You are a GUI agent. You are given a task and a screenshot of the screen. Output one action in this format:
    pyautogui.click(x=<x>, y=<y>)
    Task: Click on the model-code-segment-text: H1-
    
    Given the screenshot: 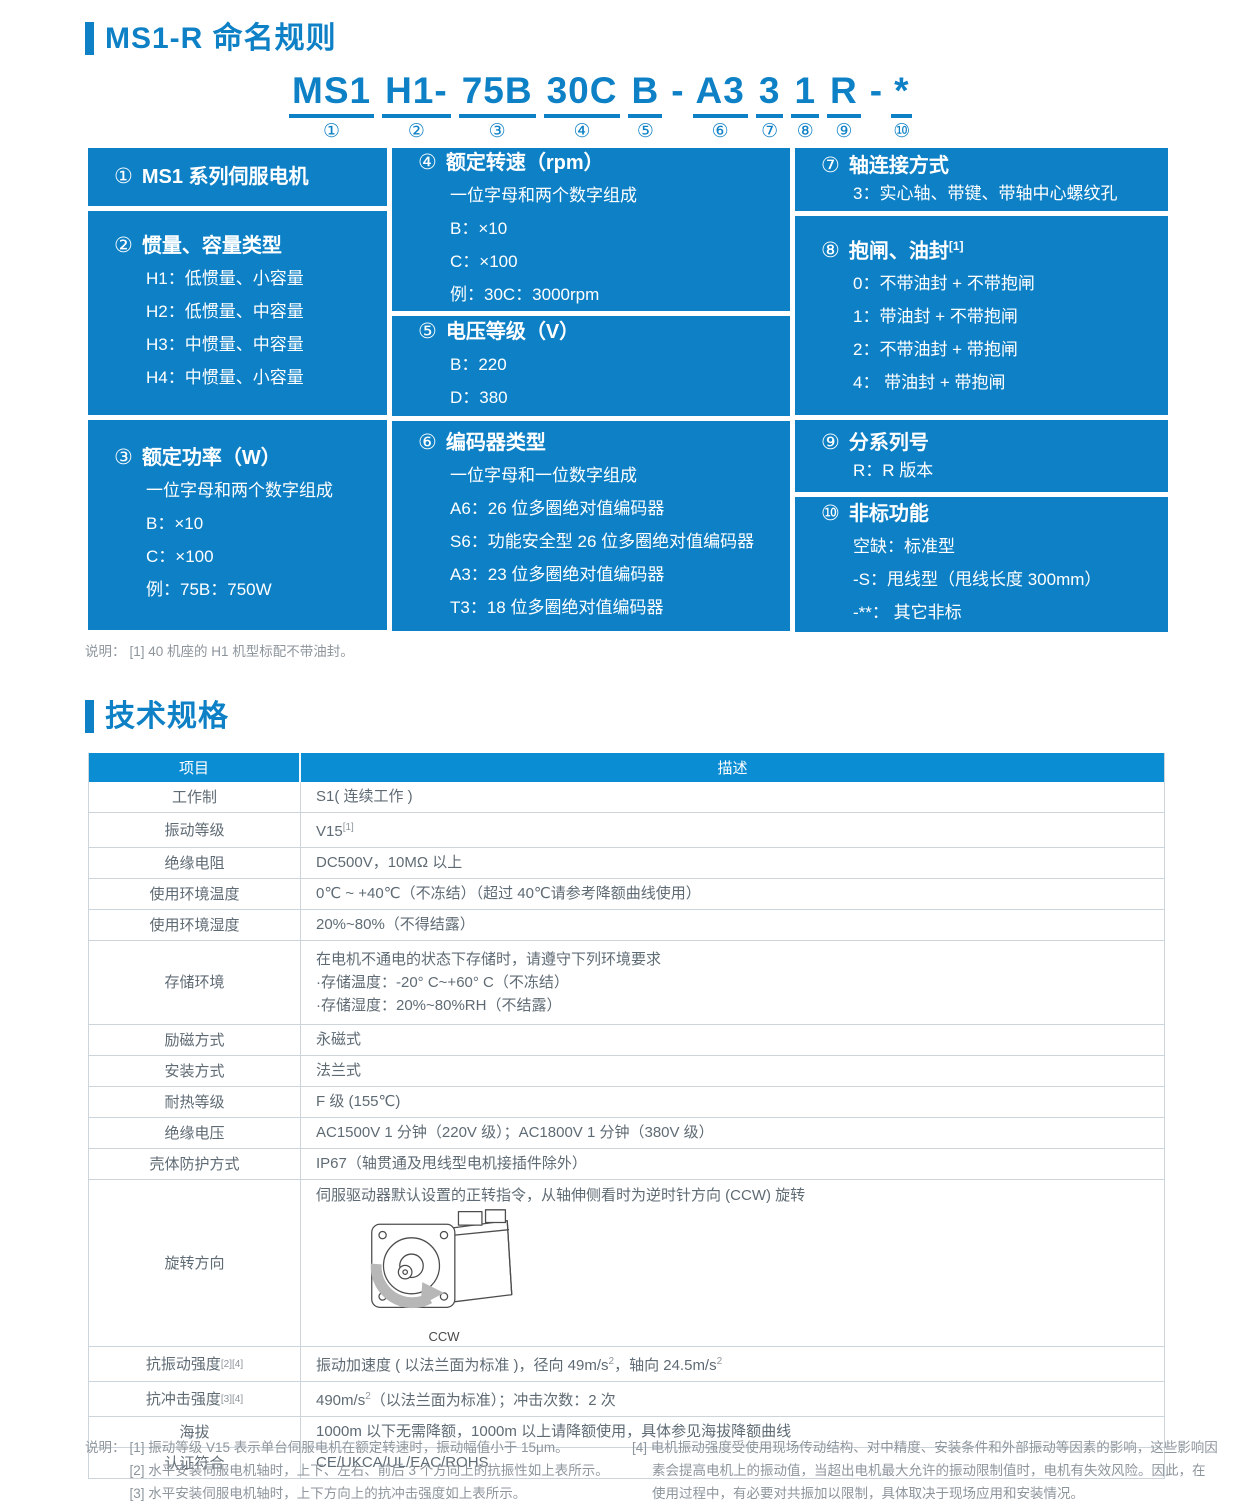 What is the action you would take?
    pyautogui.click(x=416, y=94)
    